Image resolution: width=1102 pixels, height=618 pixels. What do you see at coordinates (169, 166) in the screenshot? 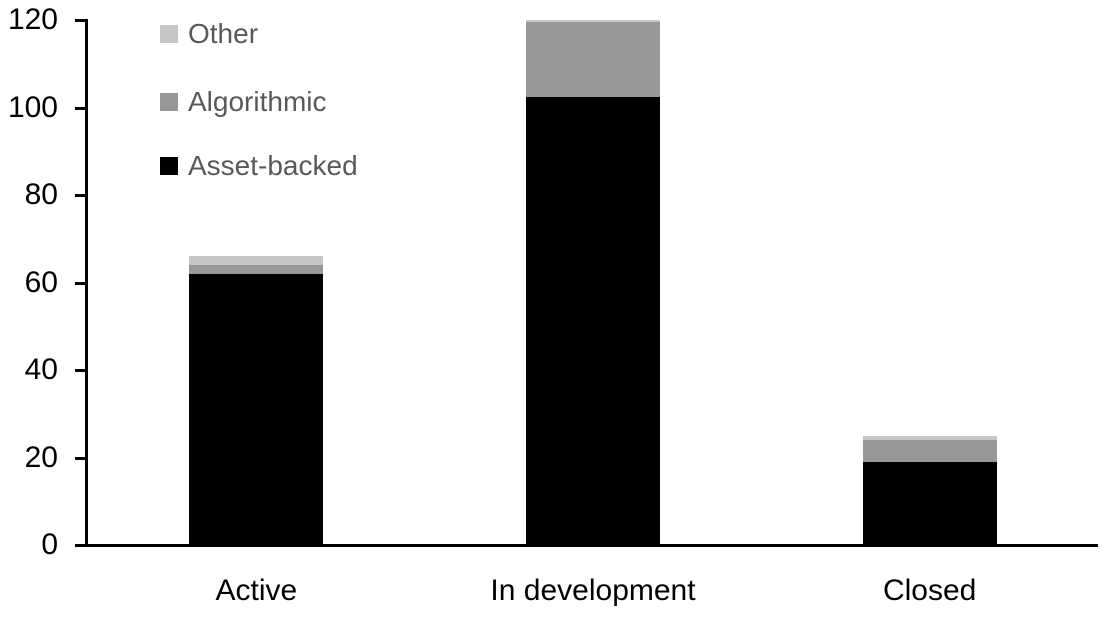
I see `legend-swatch-asset-backed-icon` at bounding box center [169, 166].